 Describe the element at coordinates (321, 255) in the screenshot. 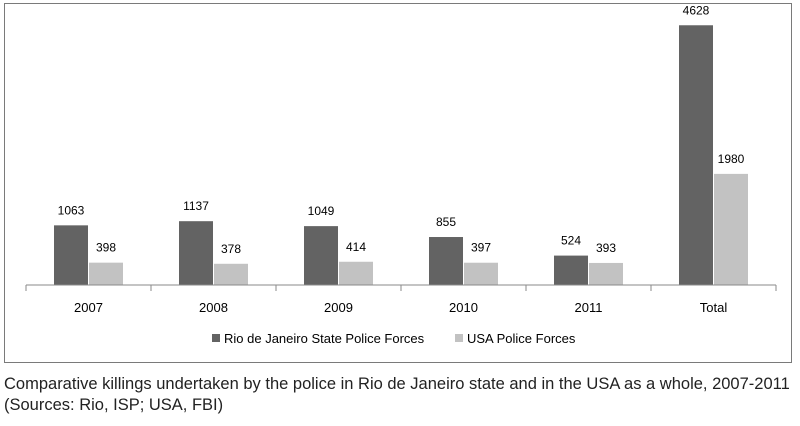

I see `bar-rio-2009` at that location.